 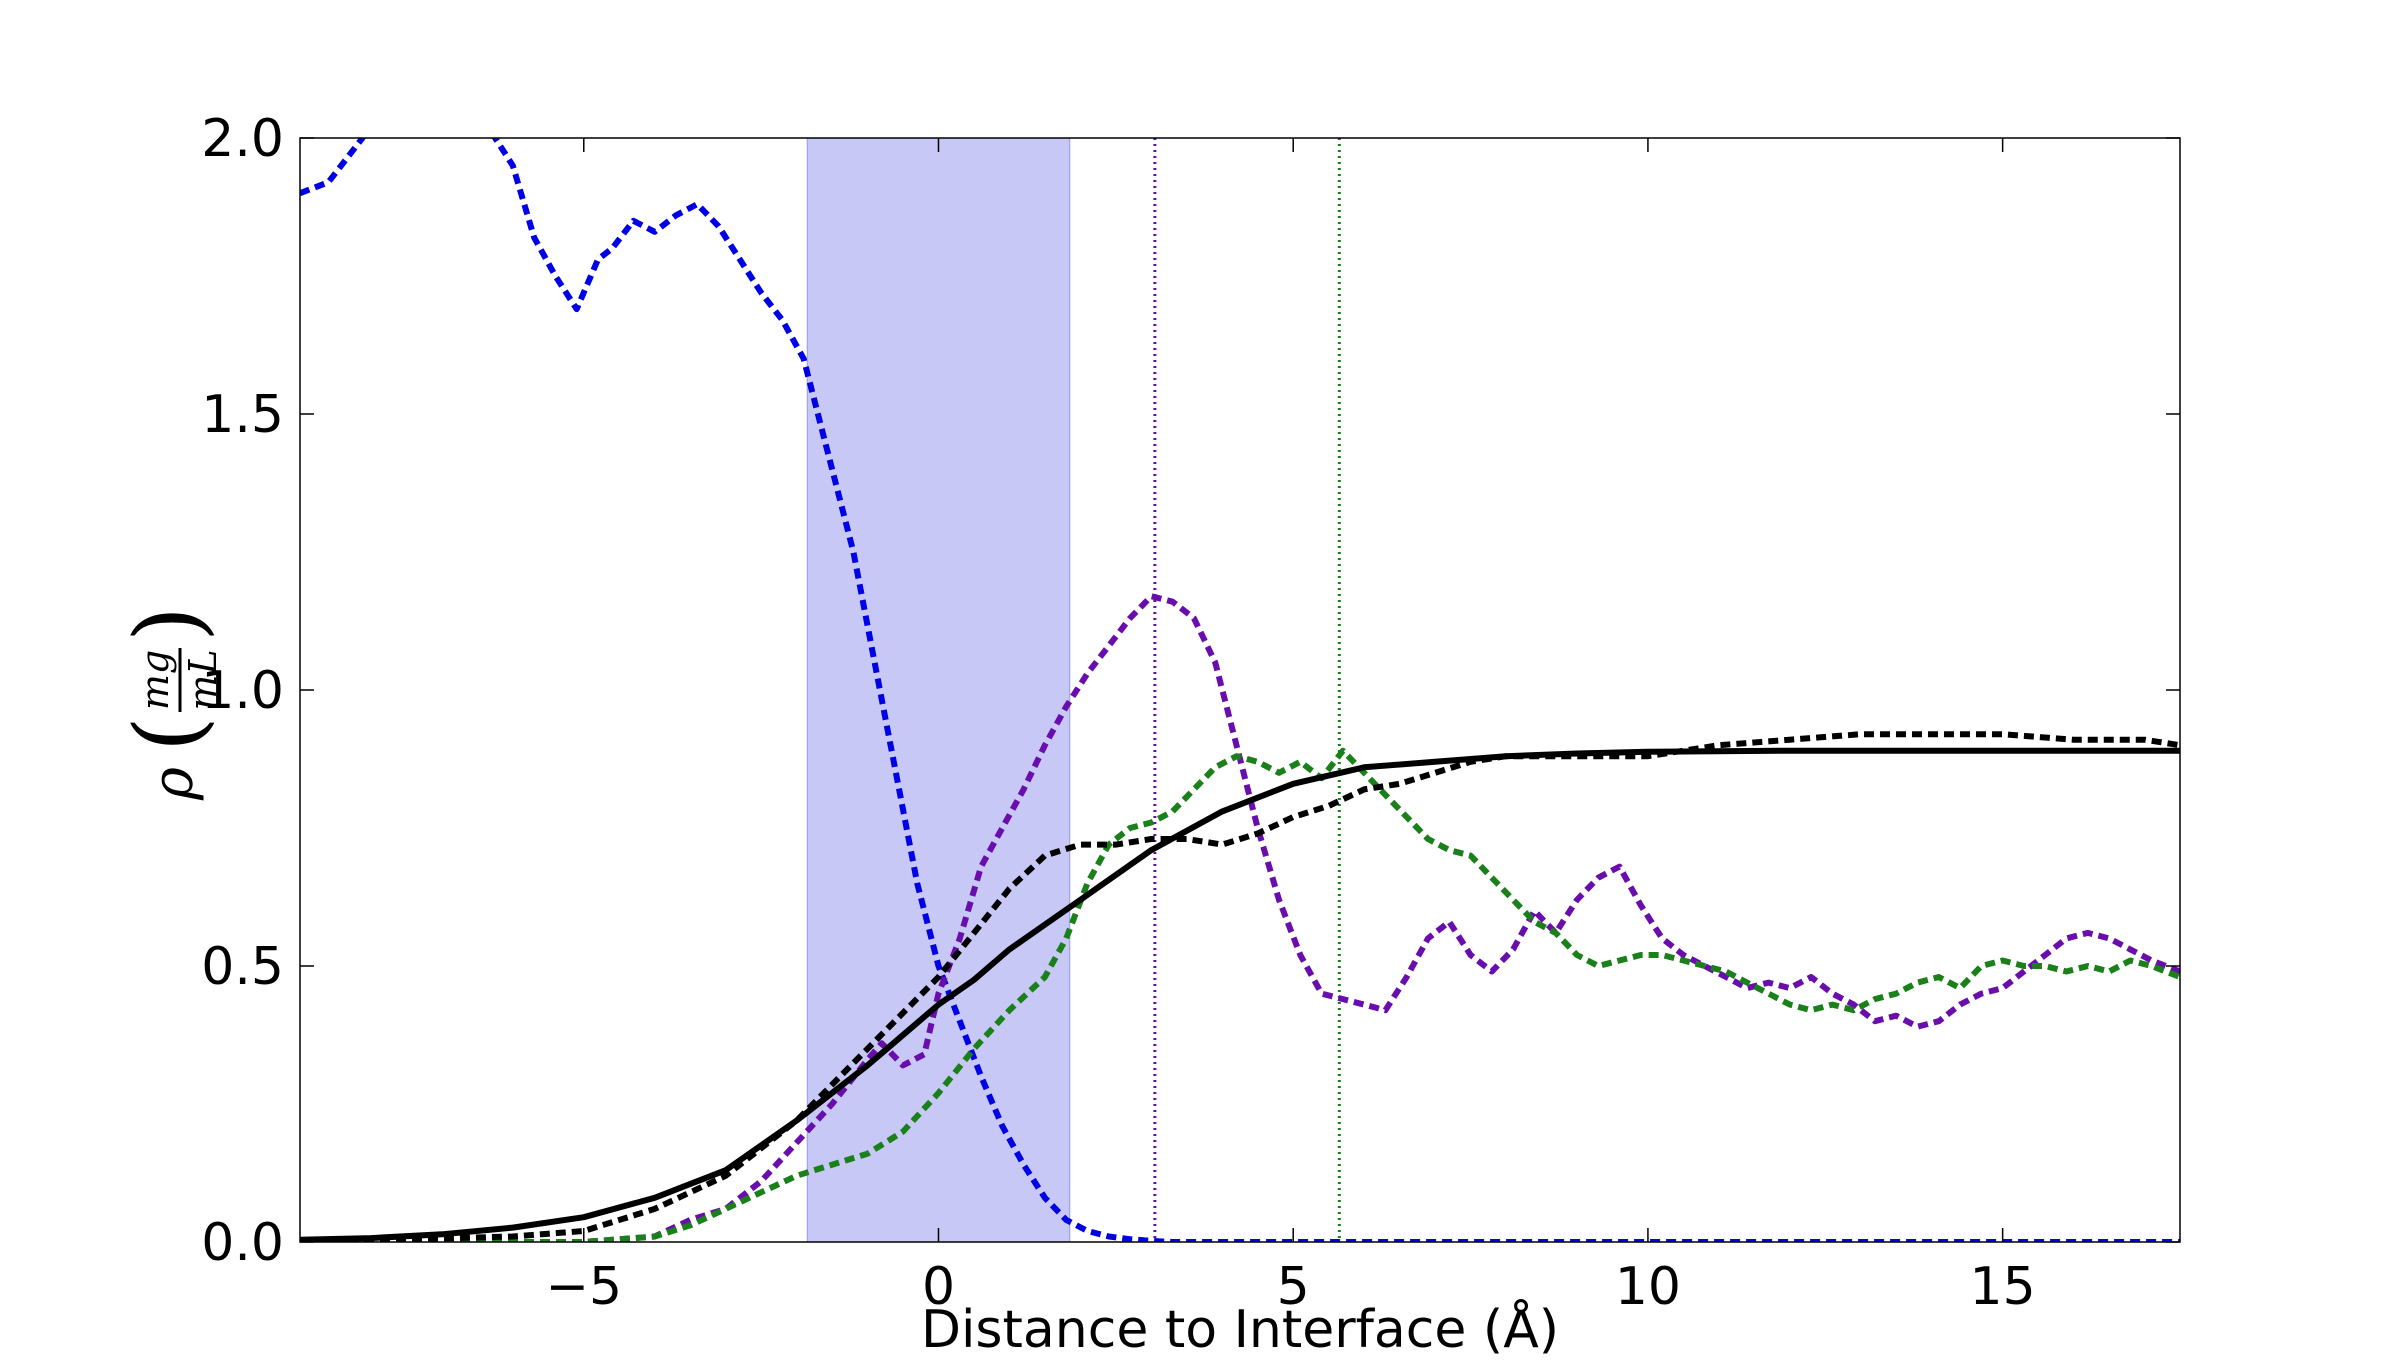 What do you see at coordinates (938, 1287) in the screenshot?
I see `x-tick-label-2: 0` at bounding box center [938, 1287].